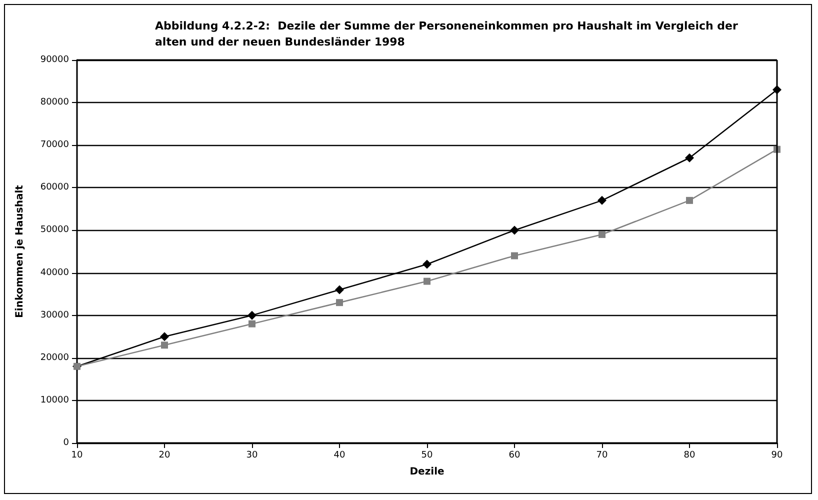 This screenshot has height=500, width=818. I want to click on x-tick-label: 80, so click(690, 455).